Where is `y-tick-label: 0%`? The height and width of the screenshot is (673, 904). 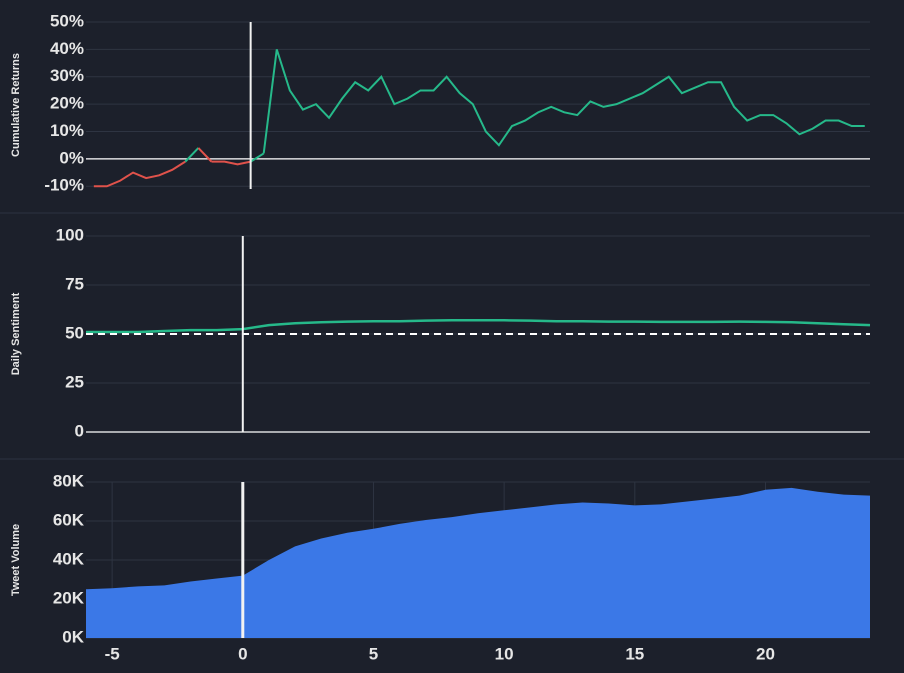 y-tick-label: 0% is located at coordinates (71, 157).